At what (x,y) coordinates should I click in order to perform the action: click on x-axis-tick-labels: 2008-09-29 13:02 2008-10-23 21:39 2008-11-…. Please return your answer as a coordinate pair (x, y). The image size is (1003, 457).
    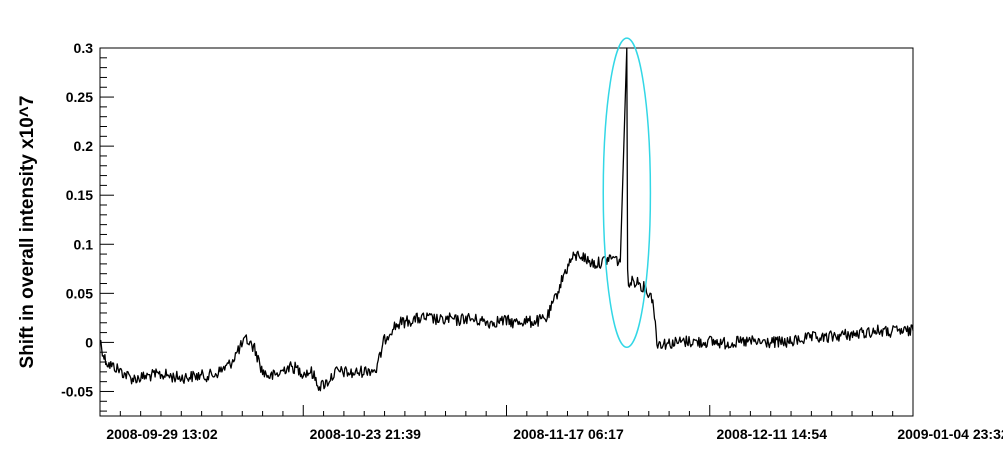
    Looking at the image, I should click on (554, 434).